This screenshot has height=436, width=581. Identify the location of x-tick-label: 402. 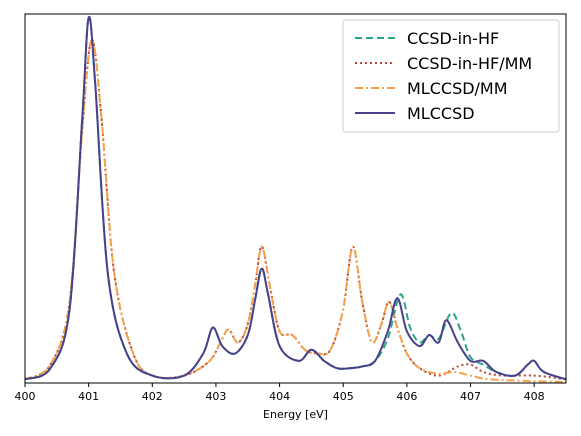
(152, 396).